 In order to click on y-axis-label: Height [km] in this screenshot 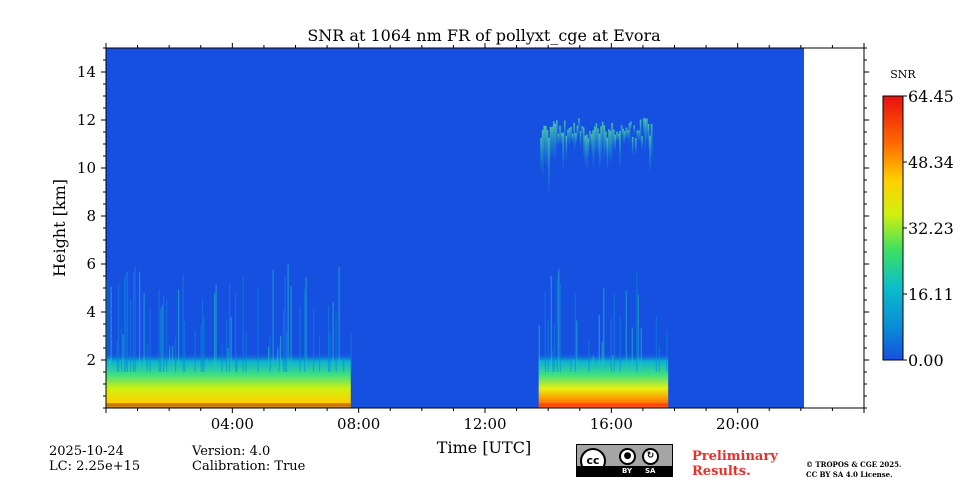, I will do `click(59, 228)`.